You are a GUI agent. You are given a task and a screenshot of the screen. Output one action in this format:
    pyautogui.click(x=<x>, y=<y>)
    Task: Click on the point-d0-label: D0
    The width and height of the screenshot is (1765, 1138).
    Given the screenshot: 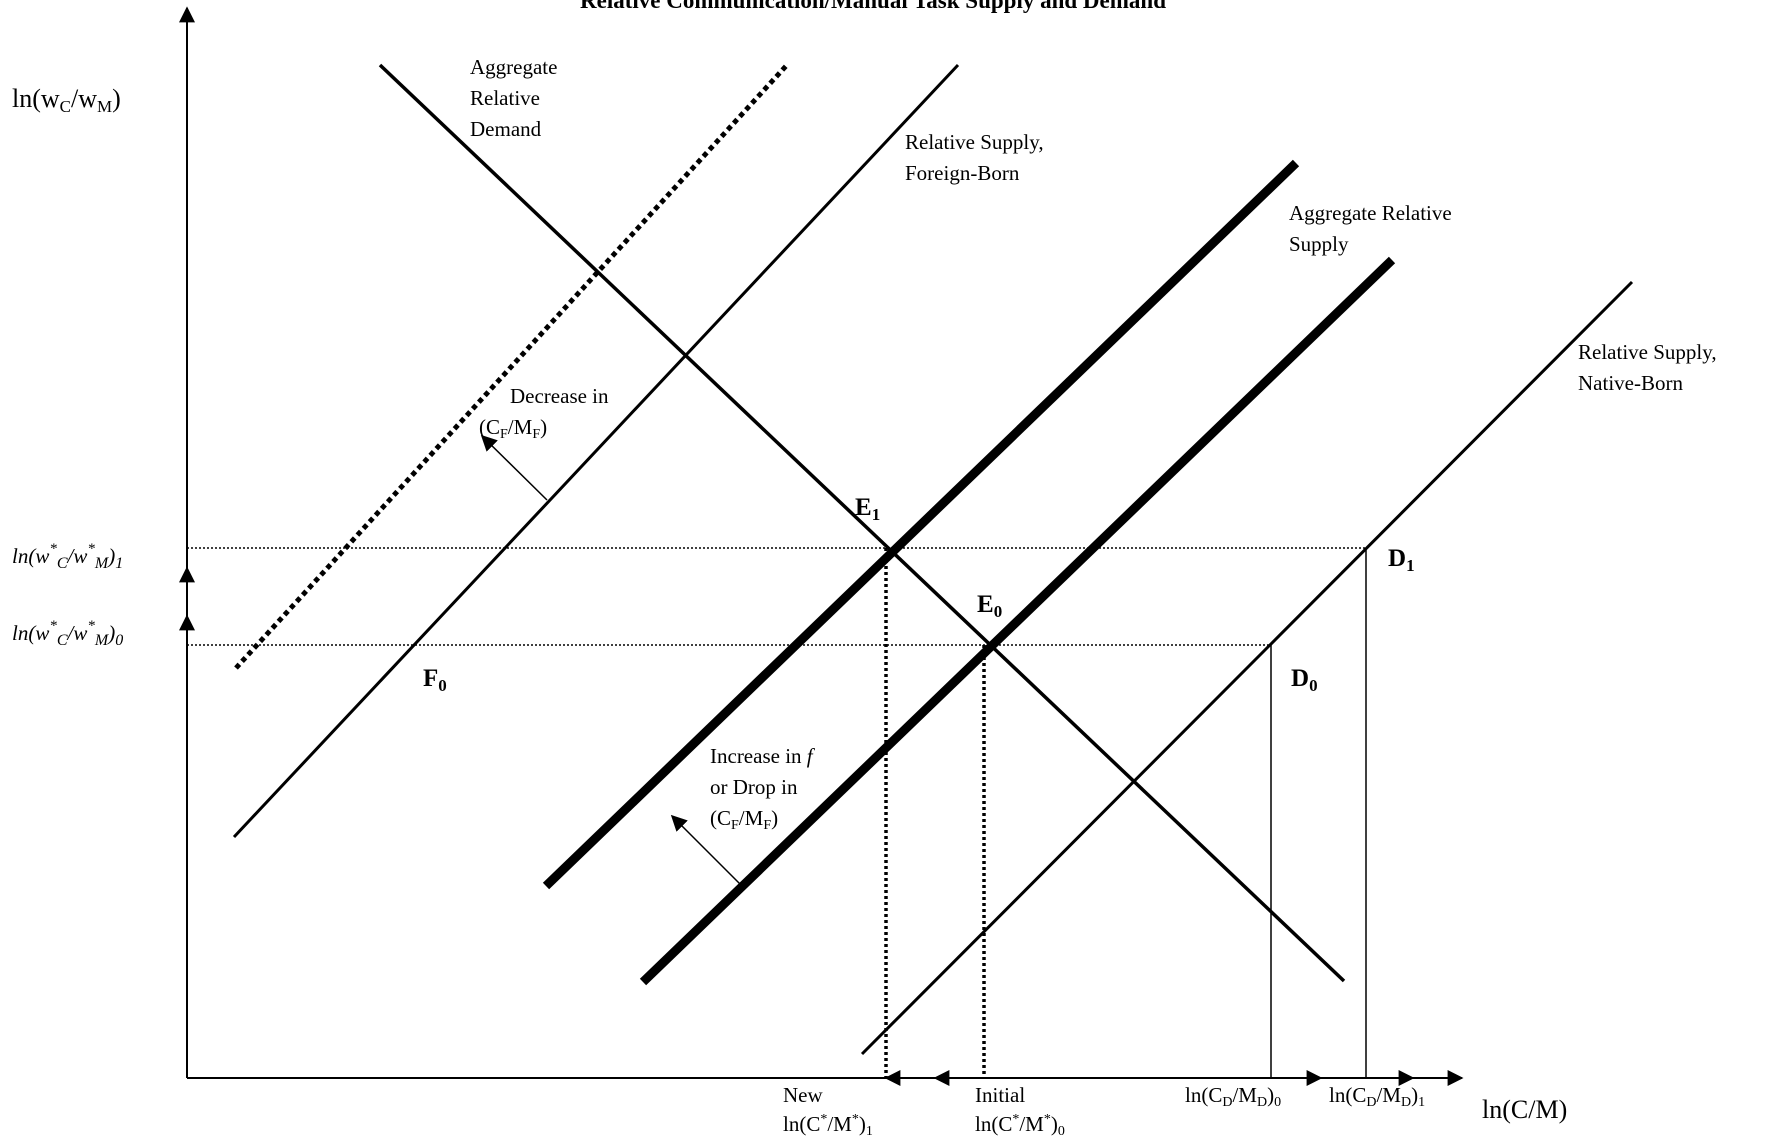 What is the action you would take?
    pyautogui.click(x=1304, y=680)
    